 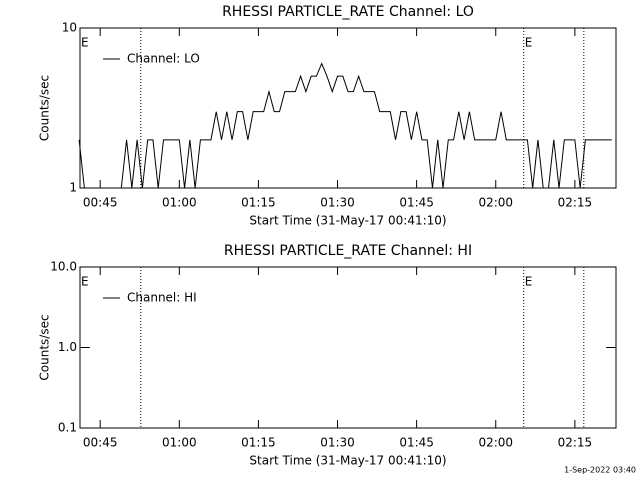 What do you see at coordinates (67, 347) in the screenshot?
I see `y-tick-label: 1.0` at bounding box center [67, 347].